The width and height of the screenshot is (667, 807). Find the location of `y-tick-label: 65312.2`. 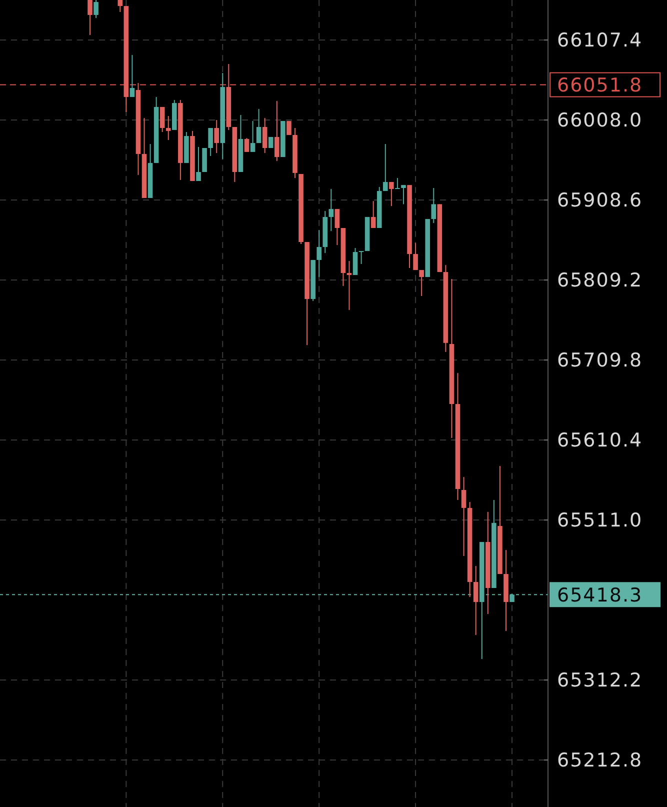

y-tick-label: 65312.2 is located at coordinates (600, 681).